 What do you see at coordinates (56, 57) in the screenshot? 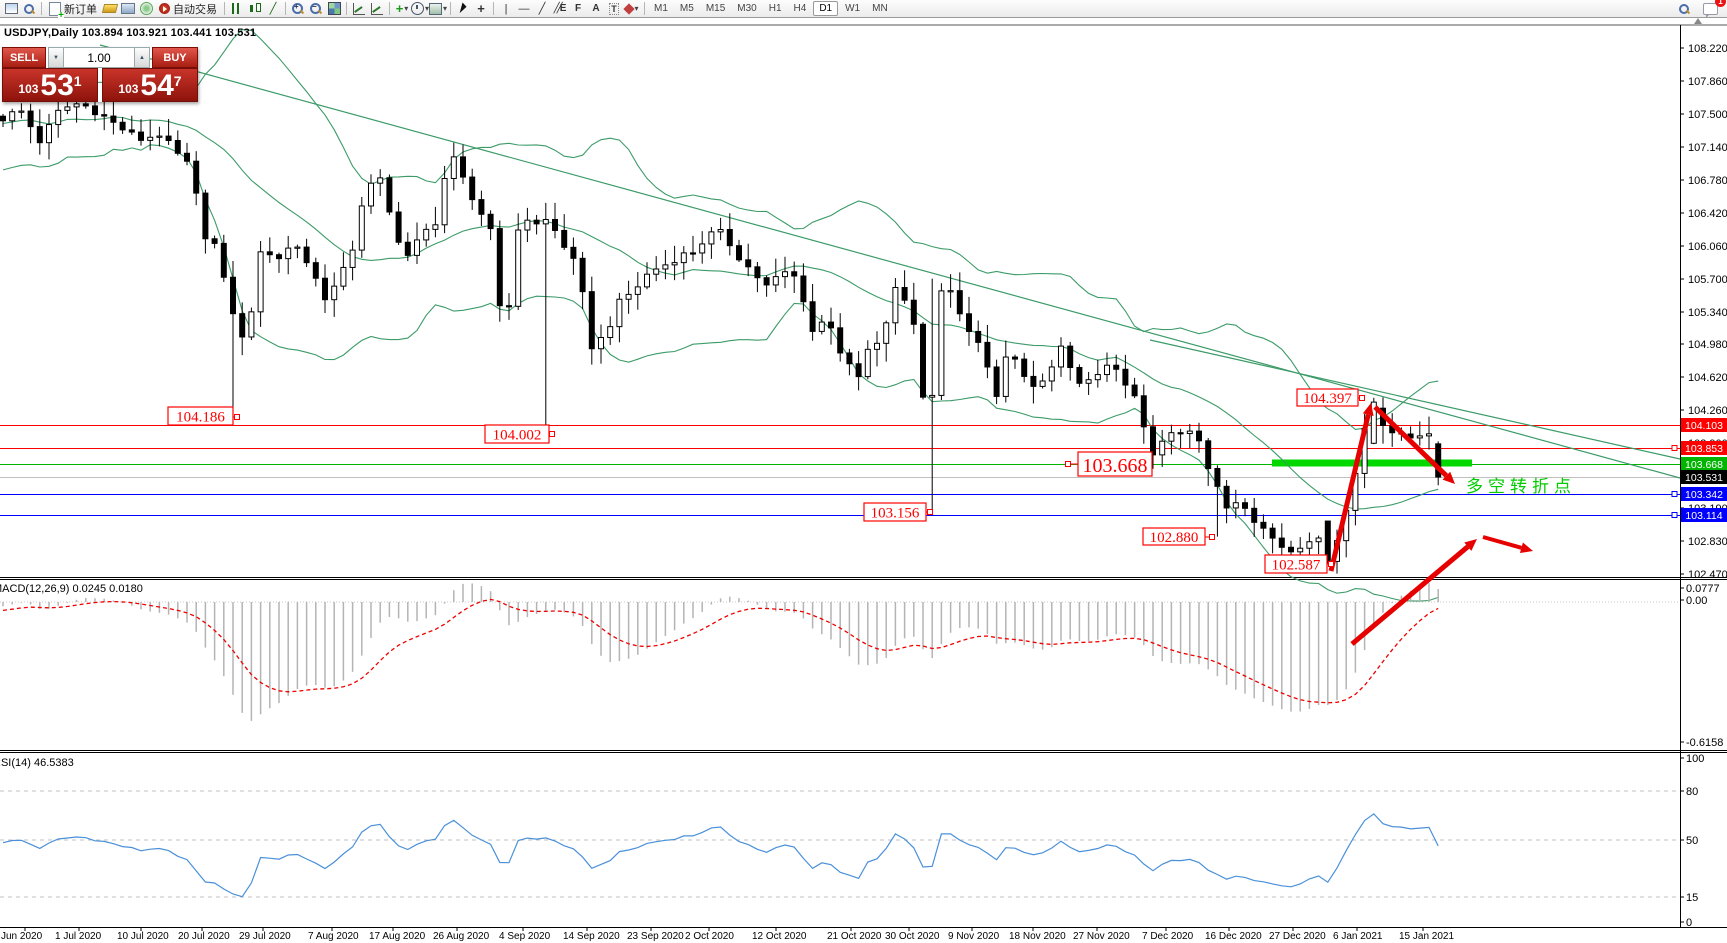
I see `volume-decrease-button: ▼` at bounding box center [56, 57].